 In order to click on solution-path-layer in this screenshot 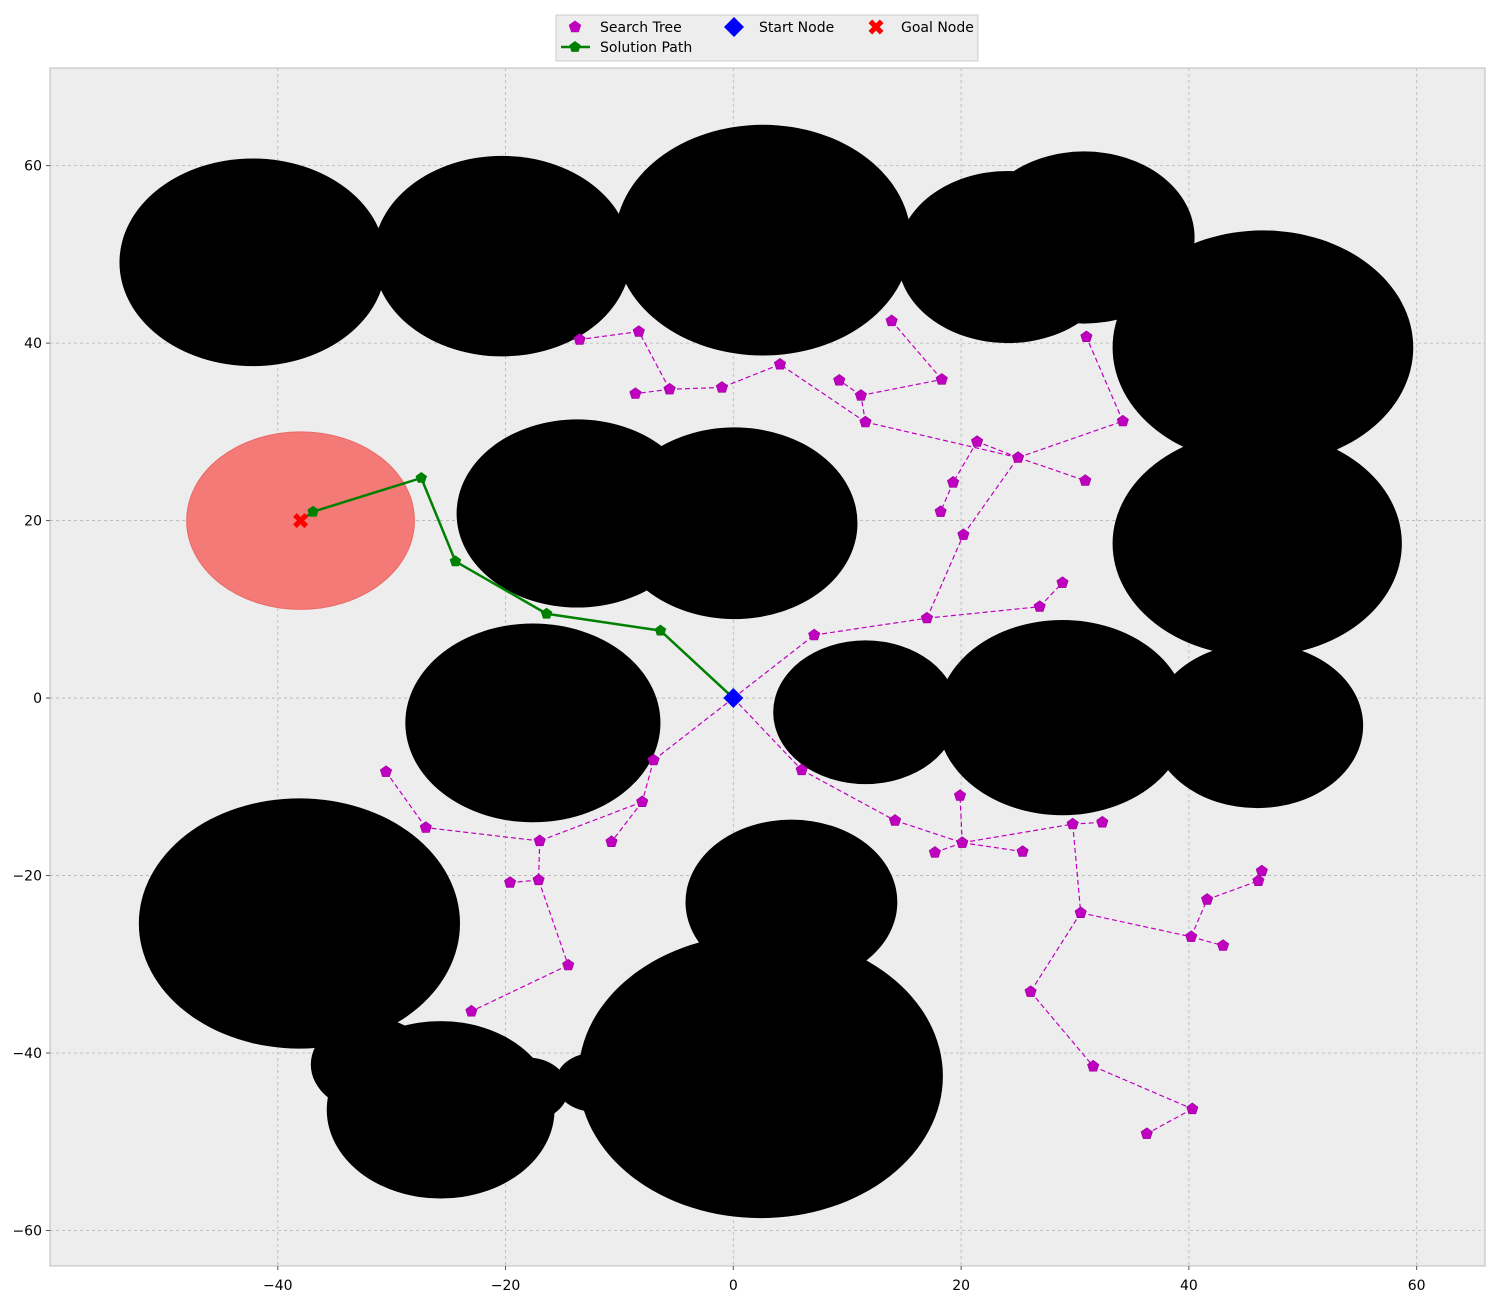, I will do `click(517, 585)`.